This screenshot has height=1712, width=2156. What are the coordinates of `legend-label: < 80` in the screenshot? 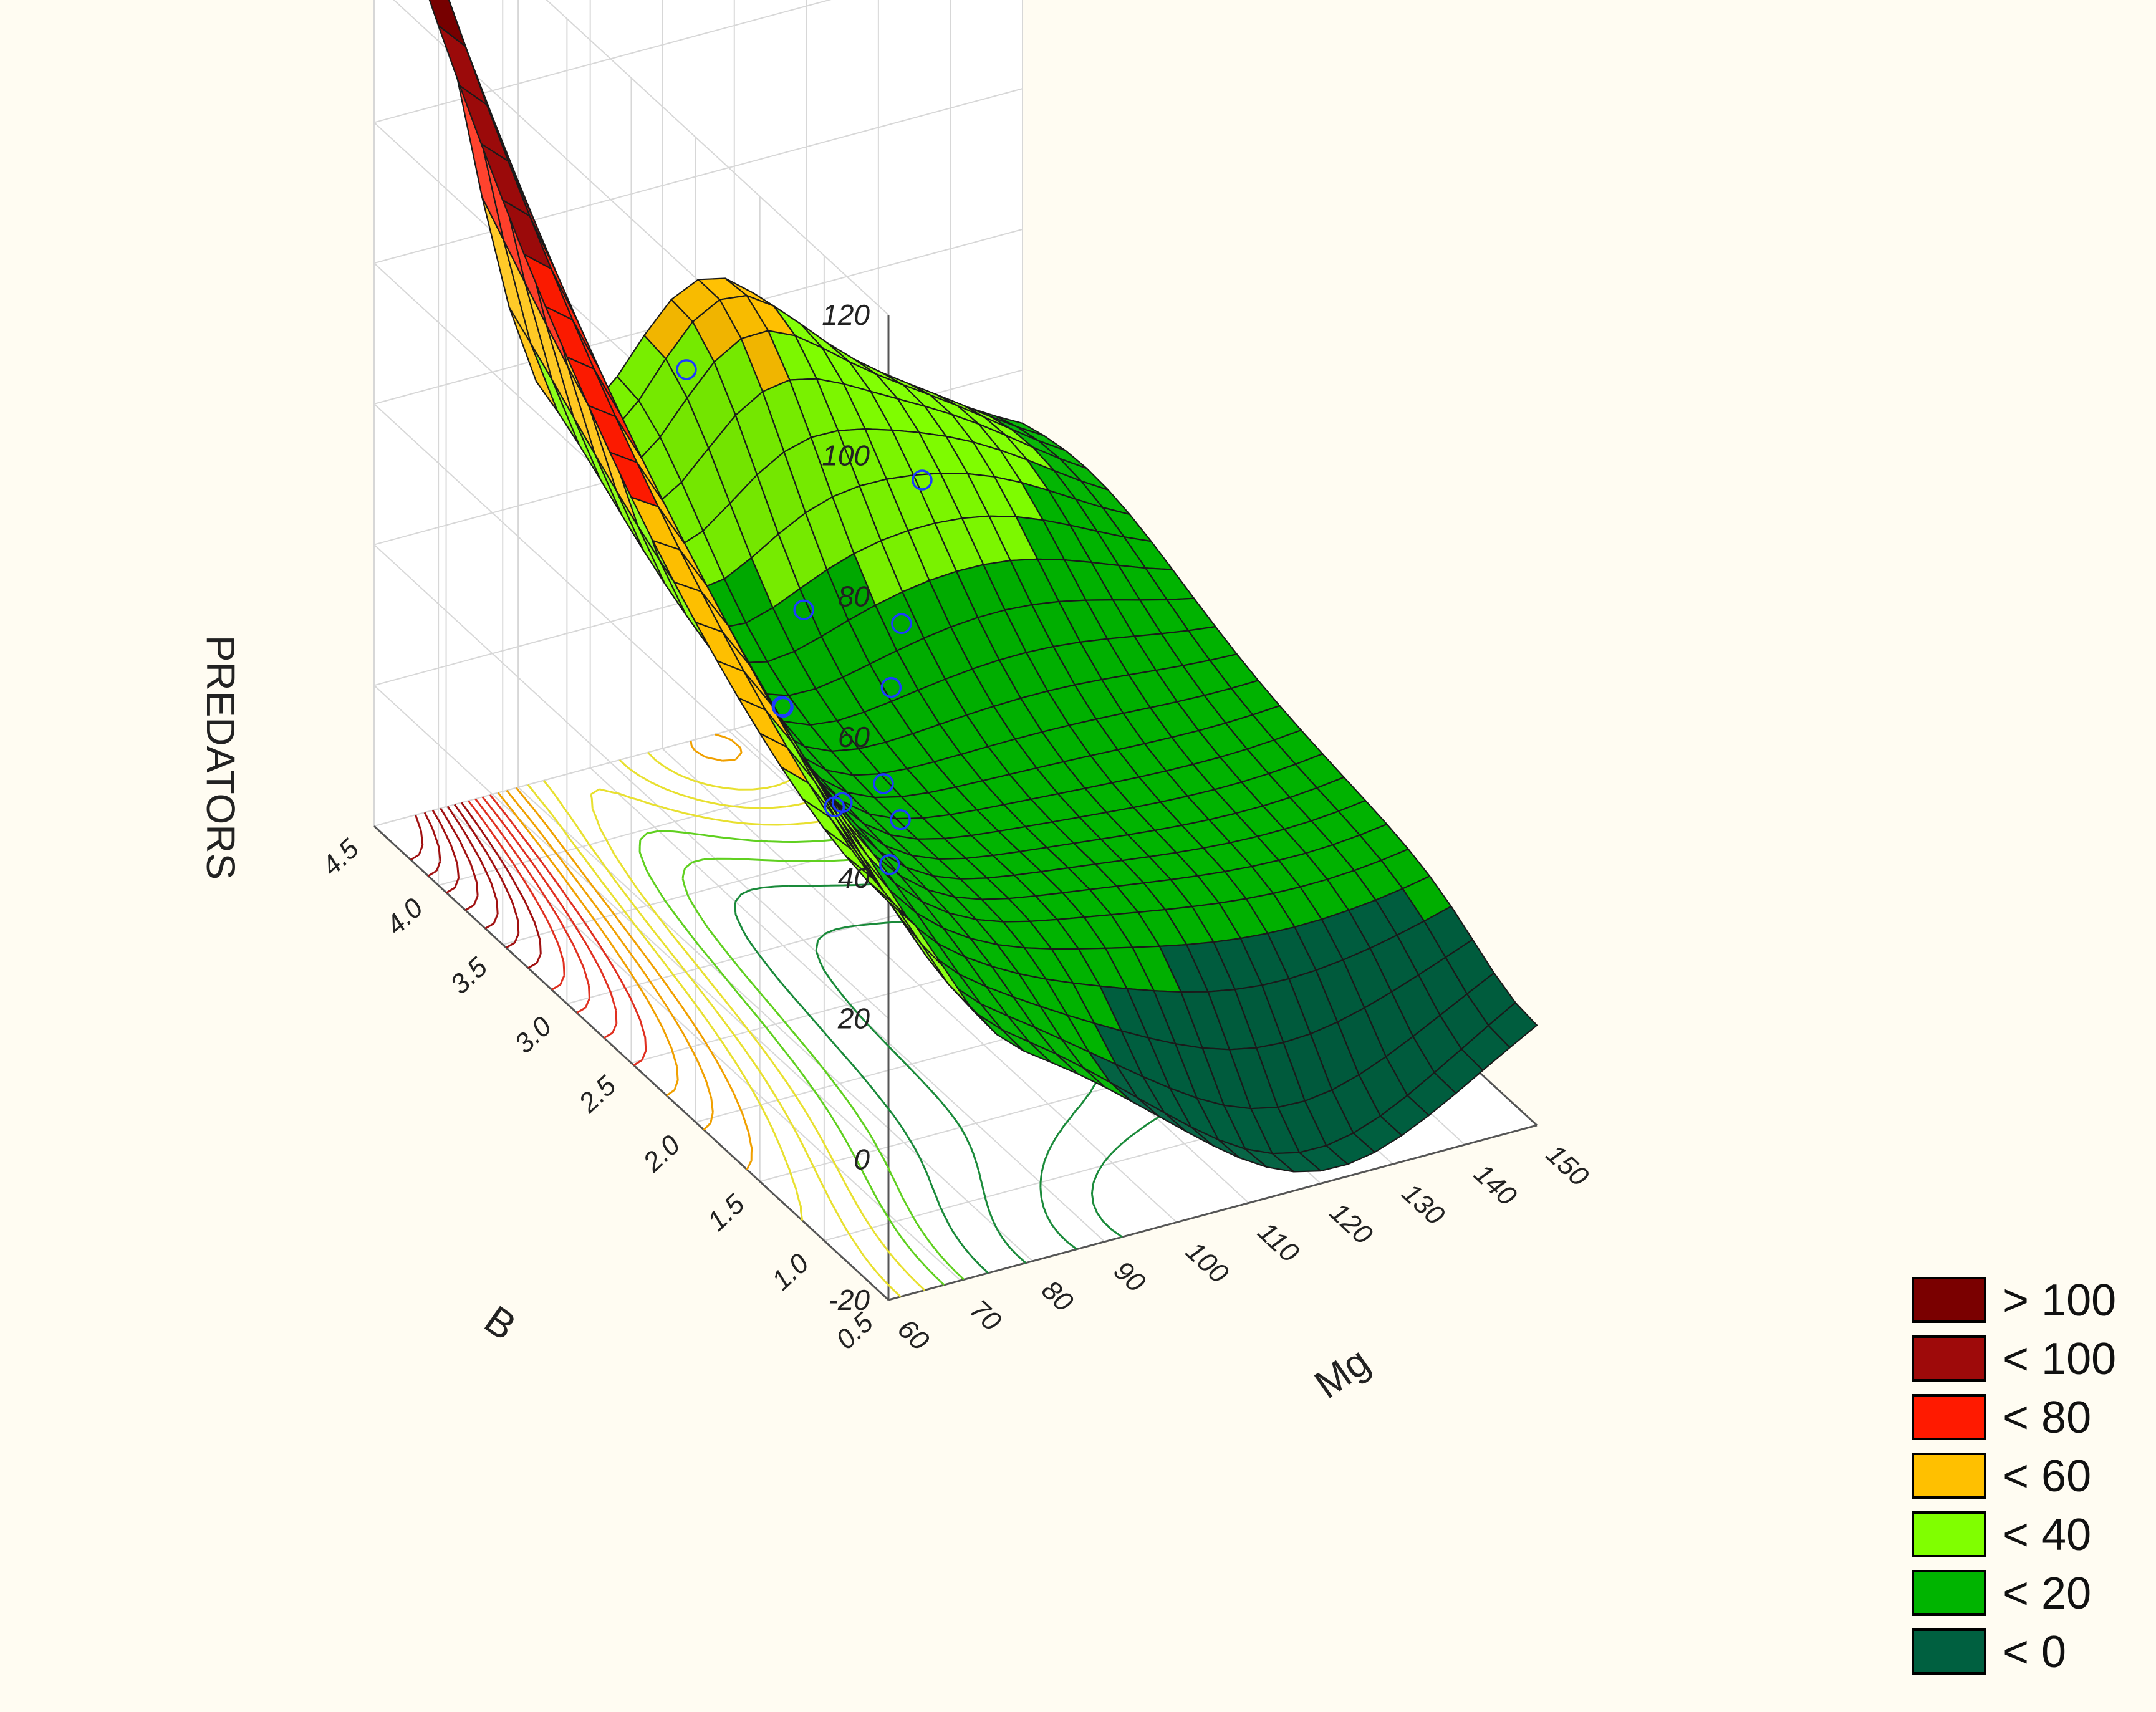 It's located at (2047, 1418).